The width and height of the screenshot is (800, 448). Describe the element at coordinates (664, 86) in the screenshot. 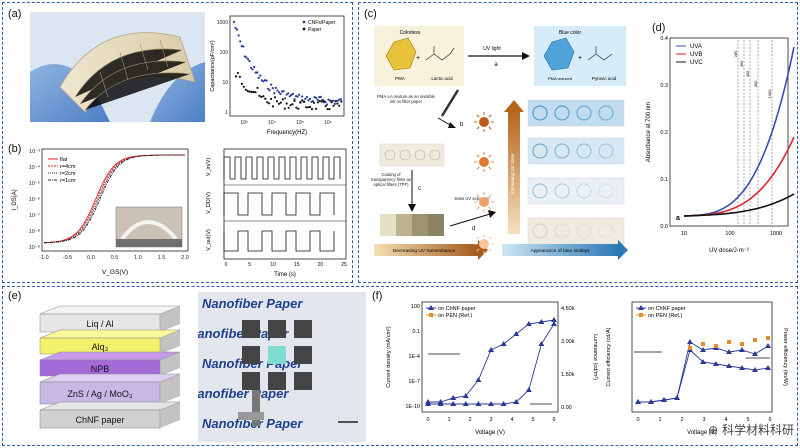

I see `tick-label: 0.3` at that location.